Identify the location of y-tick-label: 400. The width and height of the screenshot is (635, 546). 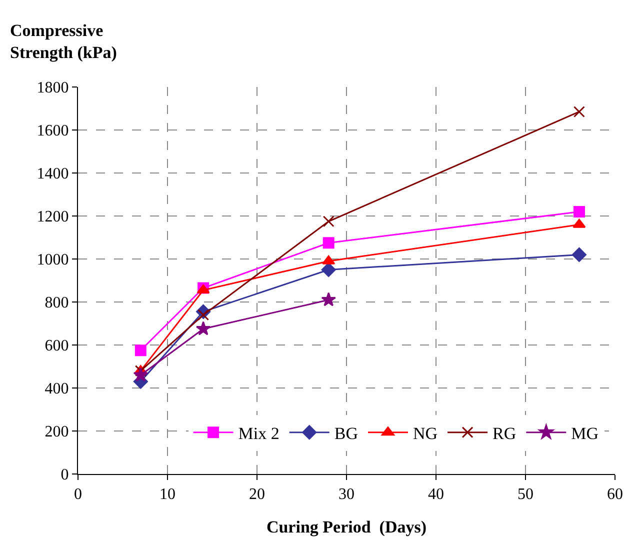
(56, 389).